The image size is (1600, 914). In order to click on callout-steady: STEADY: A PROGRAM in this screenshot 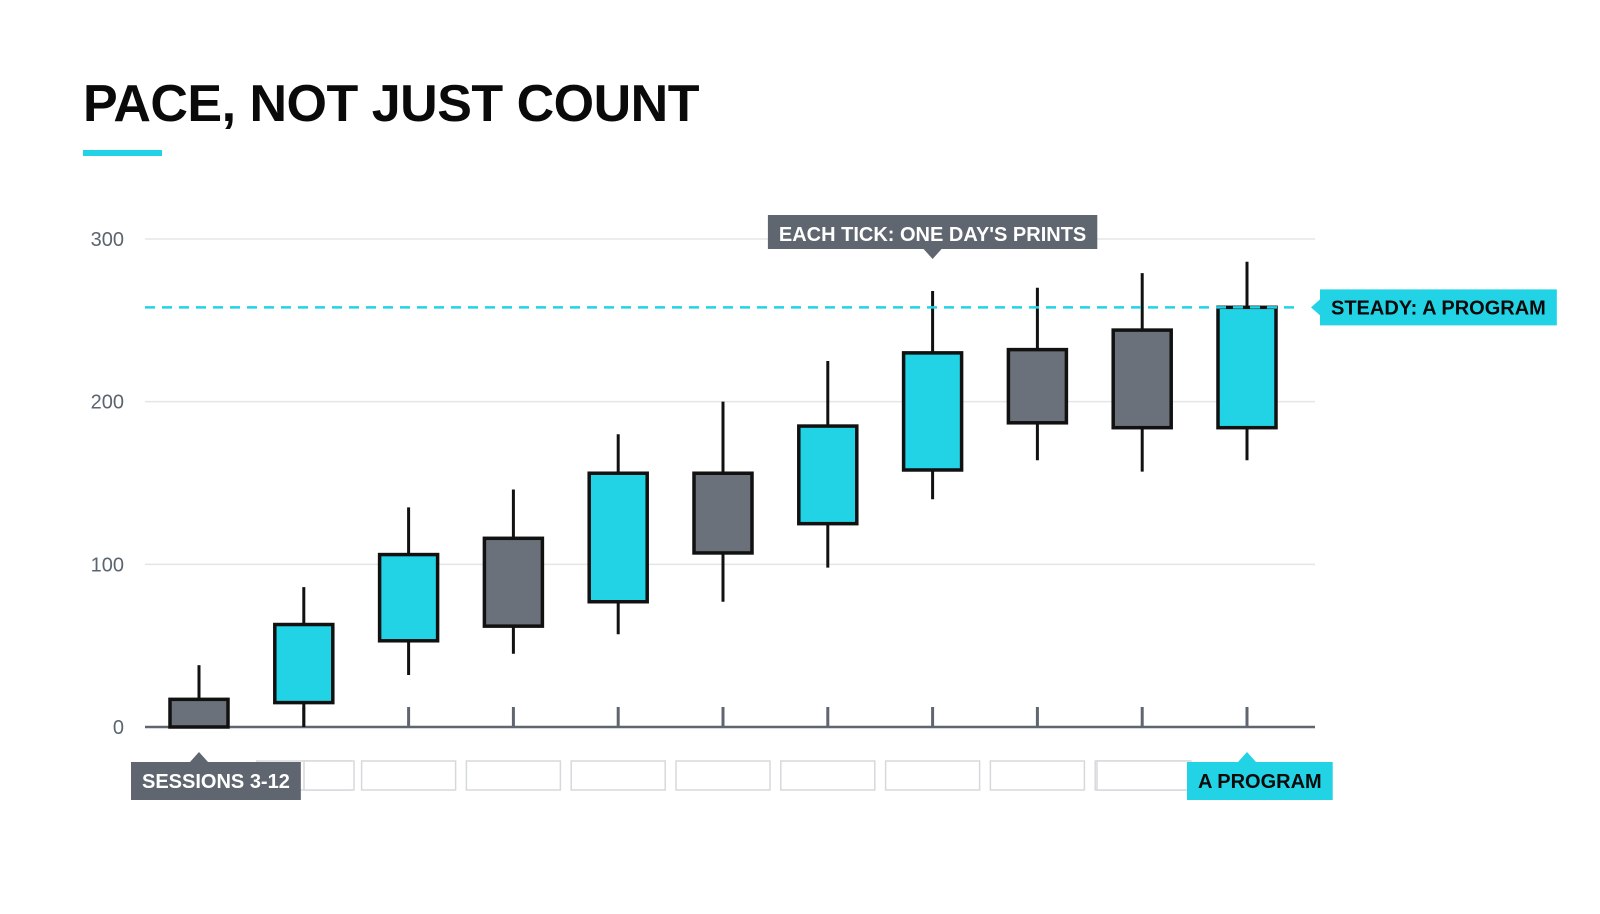, I will do `click(1434, 307)`.